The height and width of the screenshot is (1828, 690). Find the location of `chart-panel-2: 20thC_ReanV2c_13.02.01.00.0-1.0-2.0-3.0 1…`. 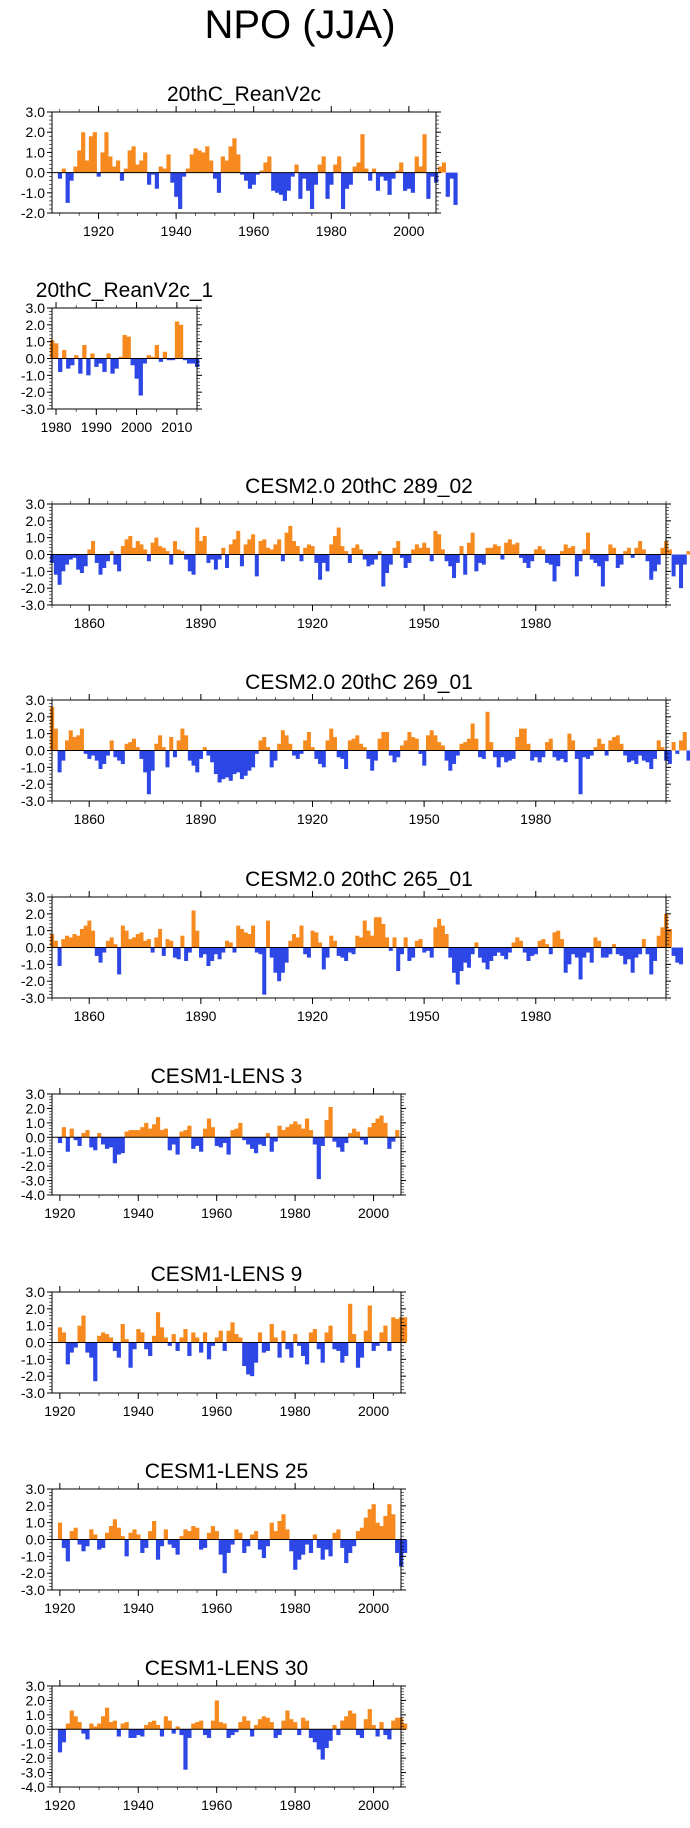

chart-panel-2: 20thC_ReanV2c_13.02.01.00.0-1.0-2.0-3.0 1… is located at coordinates (117, 357).